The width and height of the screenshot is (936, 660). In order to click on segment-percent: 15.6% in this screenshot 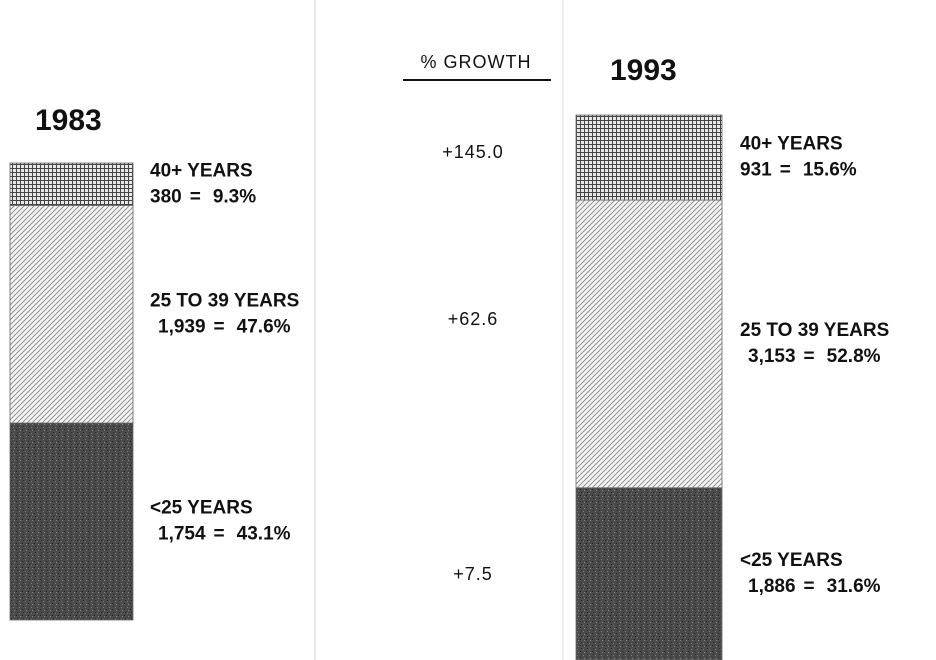, I will do `click(830, 170)`.